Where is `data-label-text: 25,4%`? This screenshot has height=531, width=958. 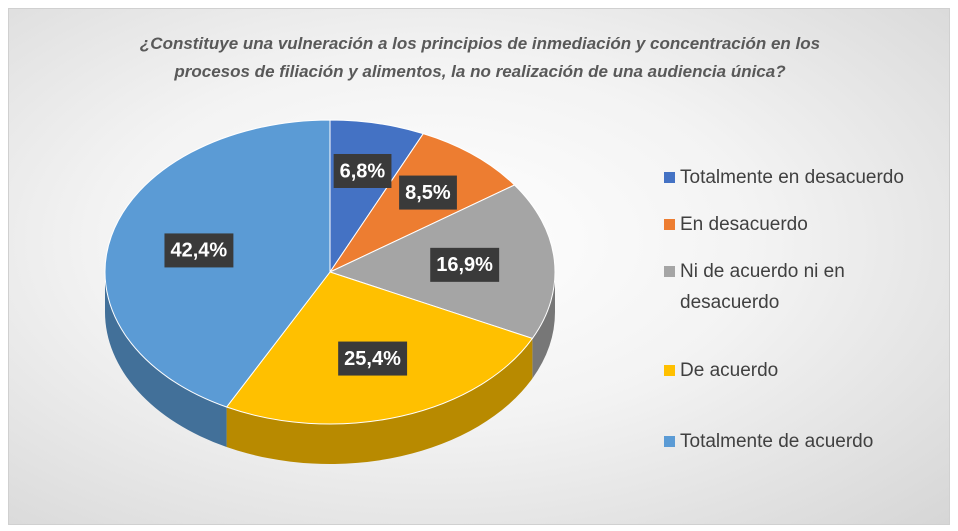 data-label-text: 25,4% is located at coordinates (372, 359).